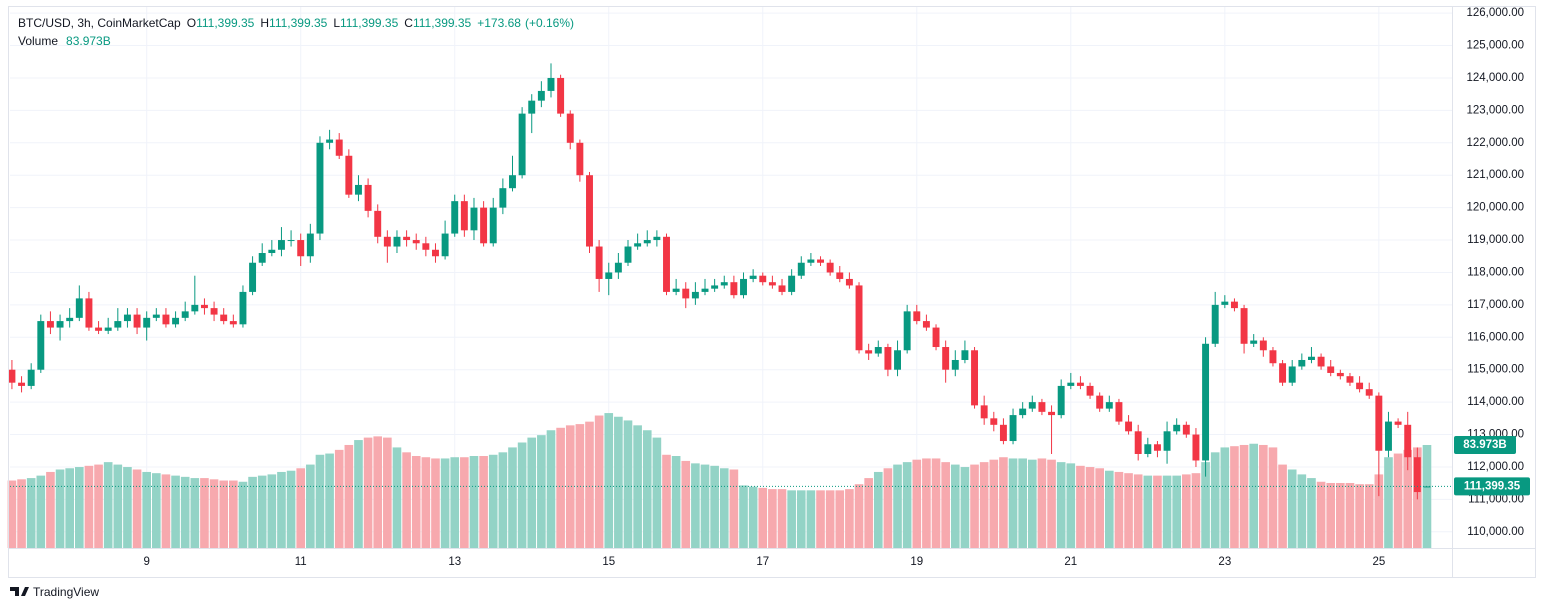 This screenshot has height=611, width=1544. What do you see at coordinates (64, 41) in the screenshot?
I see `volume-legend: Volume 83.973B` at bounding box center [64, 41].